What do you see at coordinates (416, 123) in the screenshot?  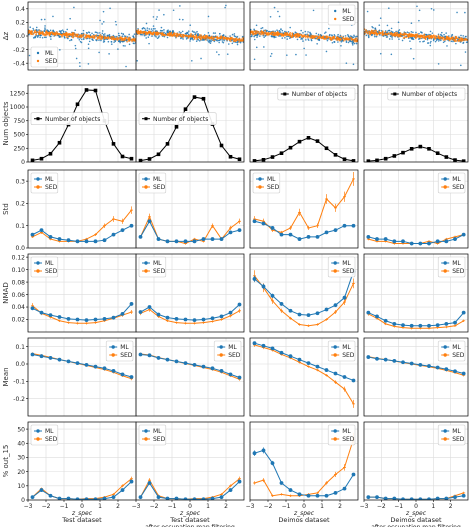 I see `panel: Number of objects` at bounding box center [416, 123].